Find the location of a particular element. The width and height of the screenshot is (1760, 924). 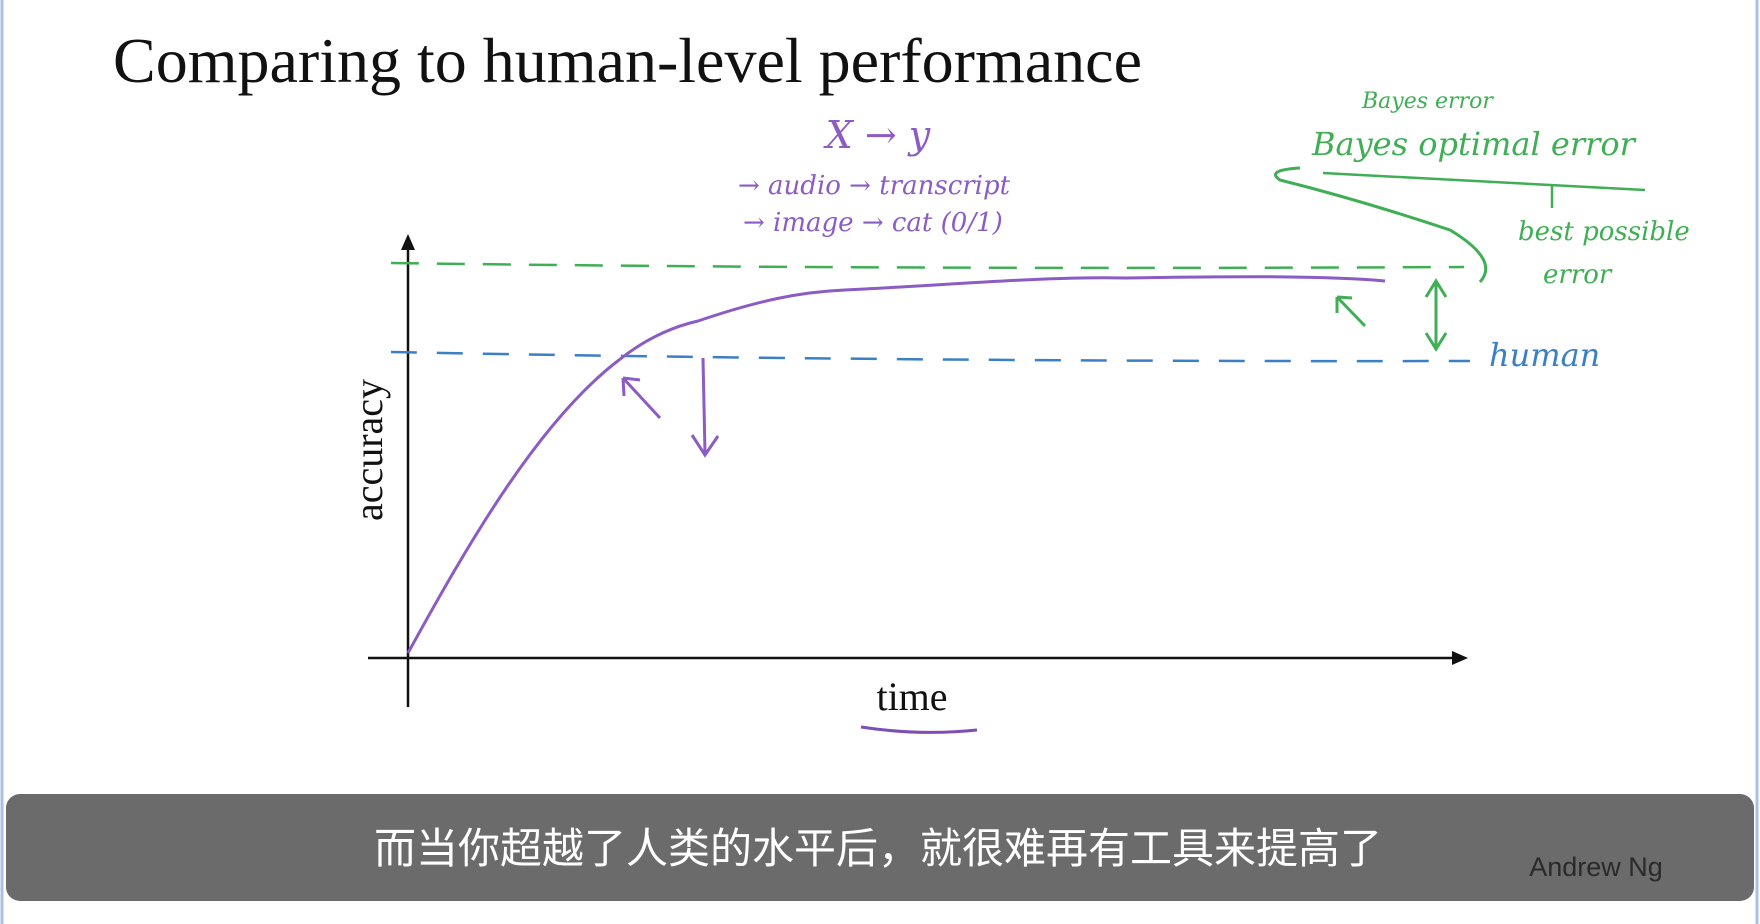

note: error is located at coordinates (1578, 275).